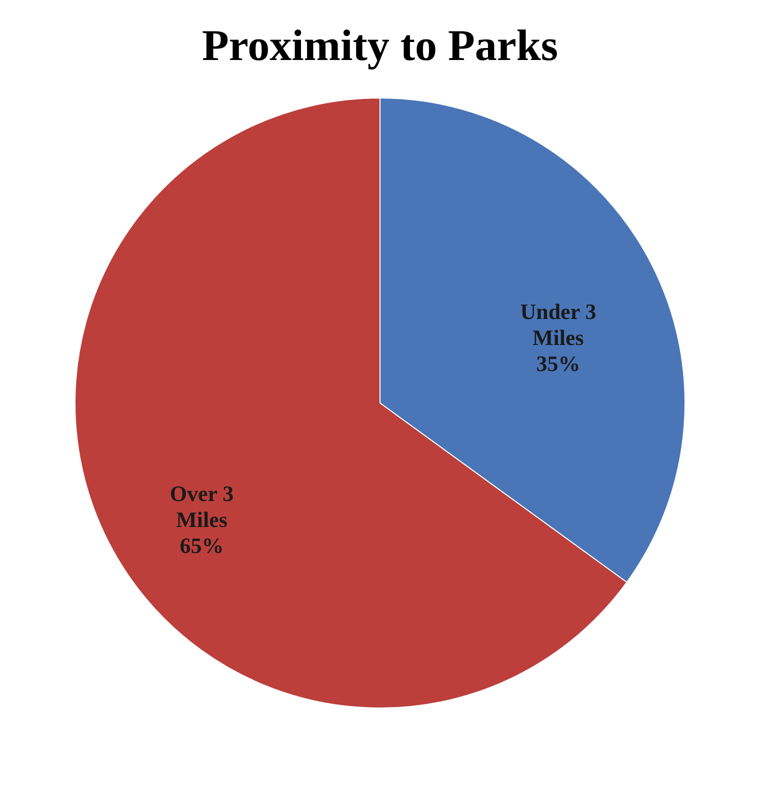 The image size is (776, 804). What do you see at coordinates (558, 363) in the screenshot?
I see `data-label: 35%` at bounding box center [558, 363].